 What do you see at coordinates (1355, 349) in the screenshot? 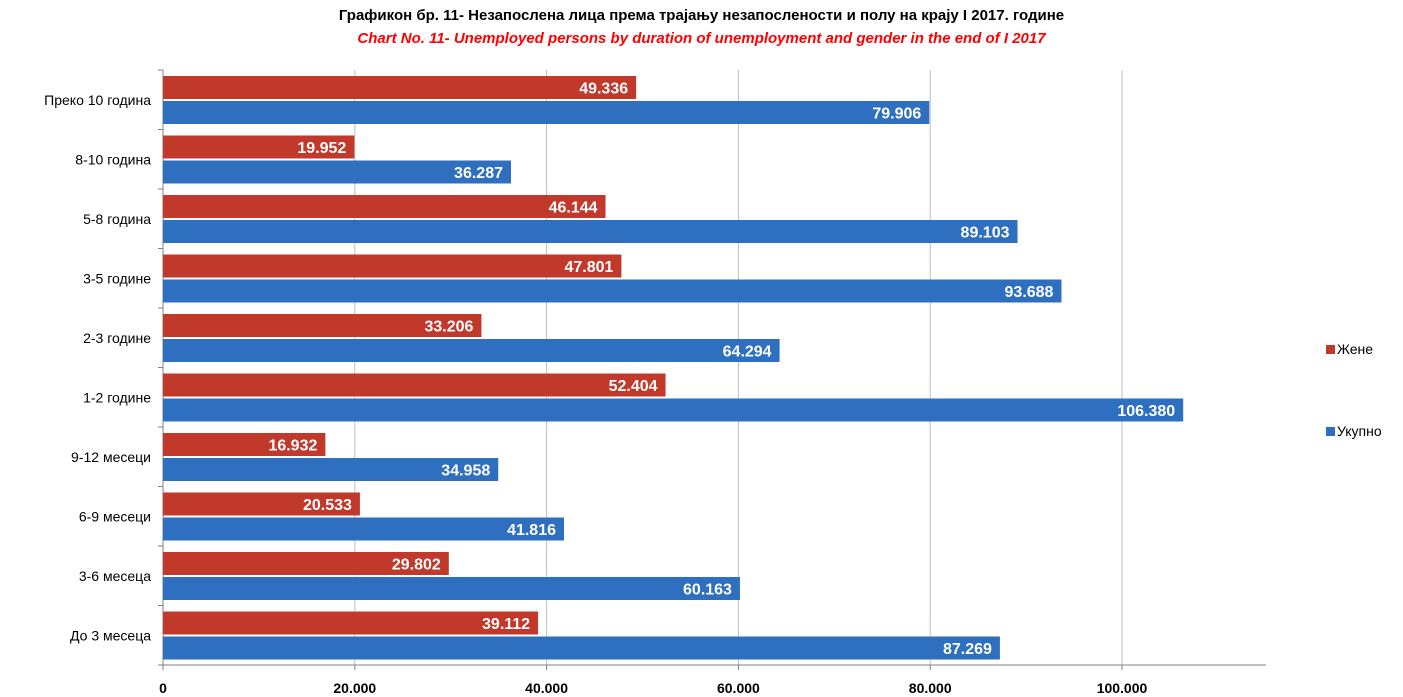
I see `legend-label: Жене` at bounding box center [1355, 349].